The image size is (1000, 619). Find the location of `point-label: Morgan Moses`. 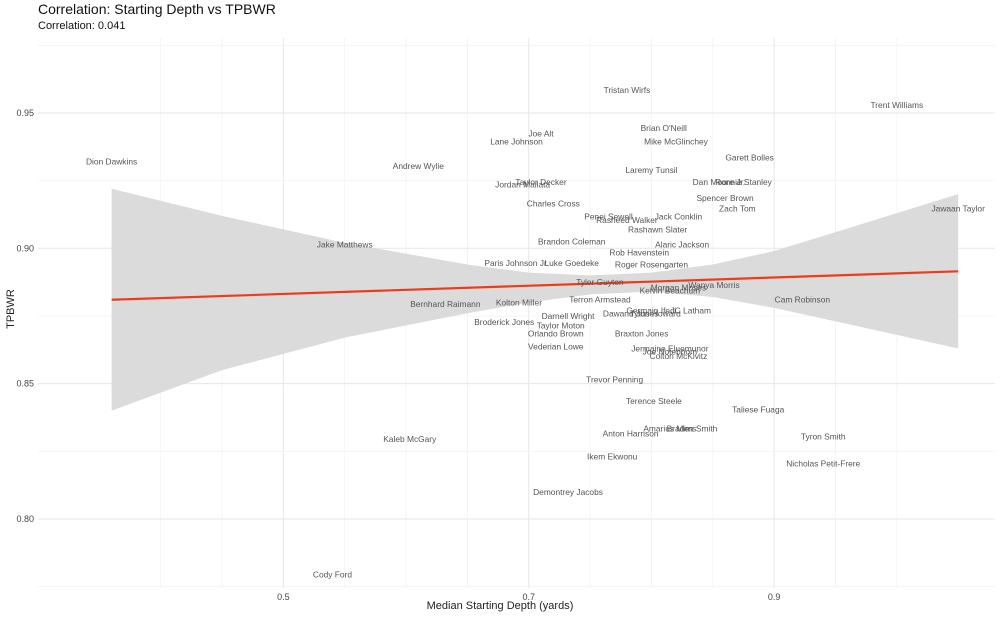

point-label: Morgan Moses is located at coordinates (678, 288).